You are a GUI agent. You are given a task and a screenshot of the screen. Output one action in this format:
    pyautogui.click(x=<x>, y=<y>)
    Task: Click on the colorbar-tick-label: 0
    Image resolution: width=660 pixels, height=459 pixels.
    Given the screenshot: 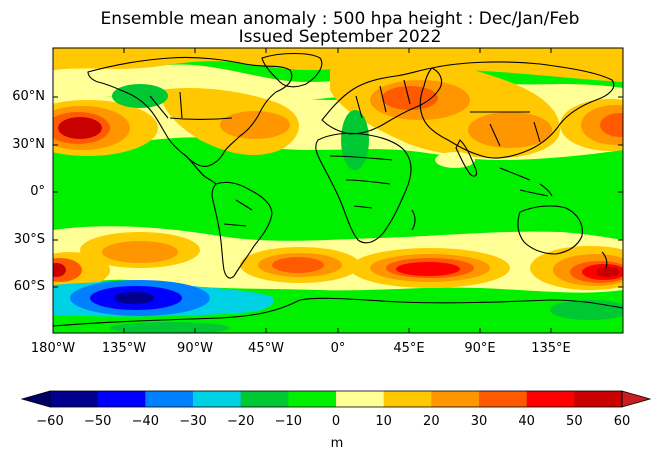 What is the action you would take?
    pyautogui.click(x=336, y=421)
    